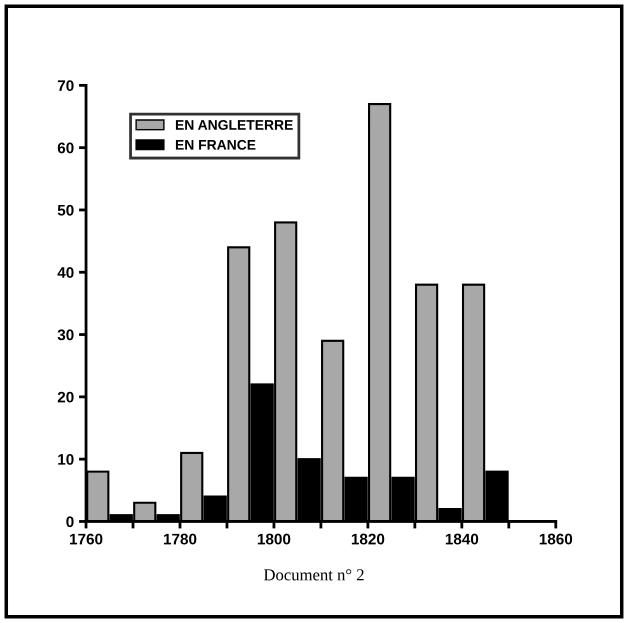 Image resolution: width=628 pixels, height=623 pixels. What do you see at coordinates (556, 539) in the screenshot?
I see `x-tick-label: 1860` at bounding box center [556, 539].